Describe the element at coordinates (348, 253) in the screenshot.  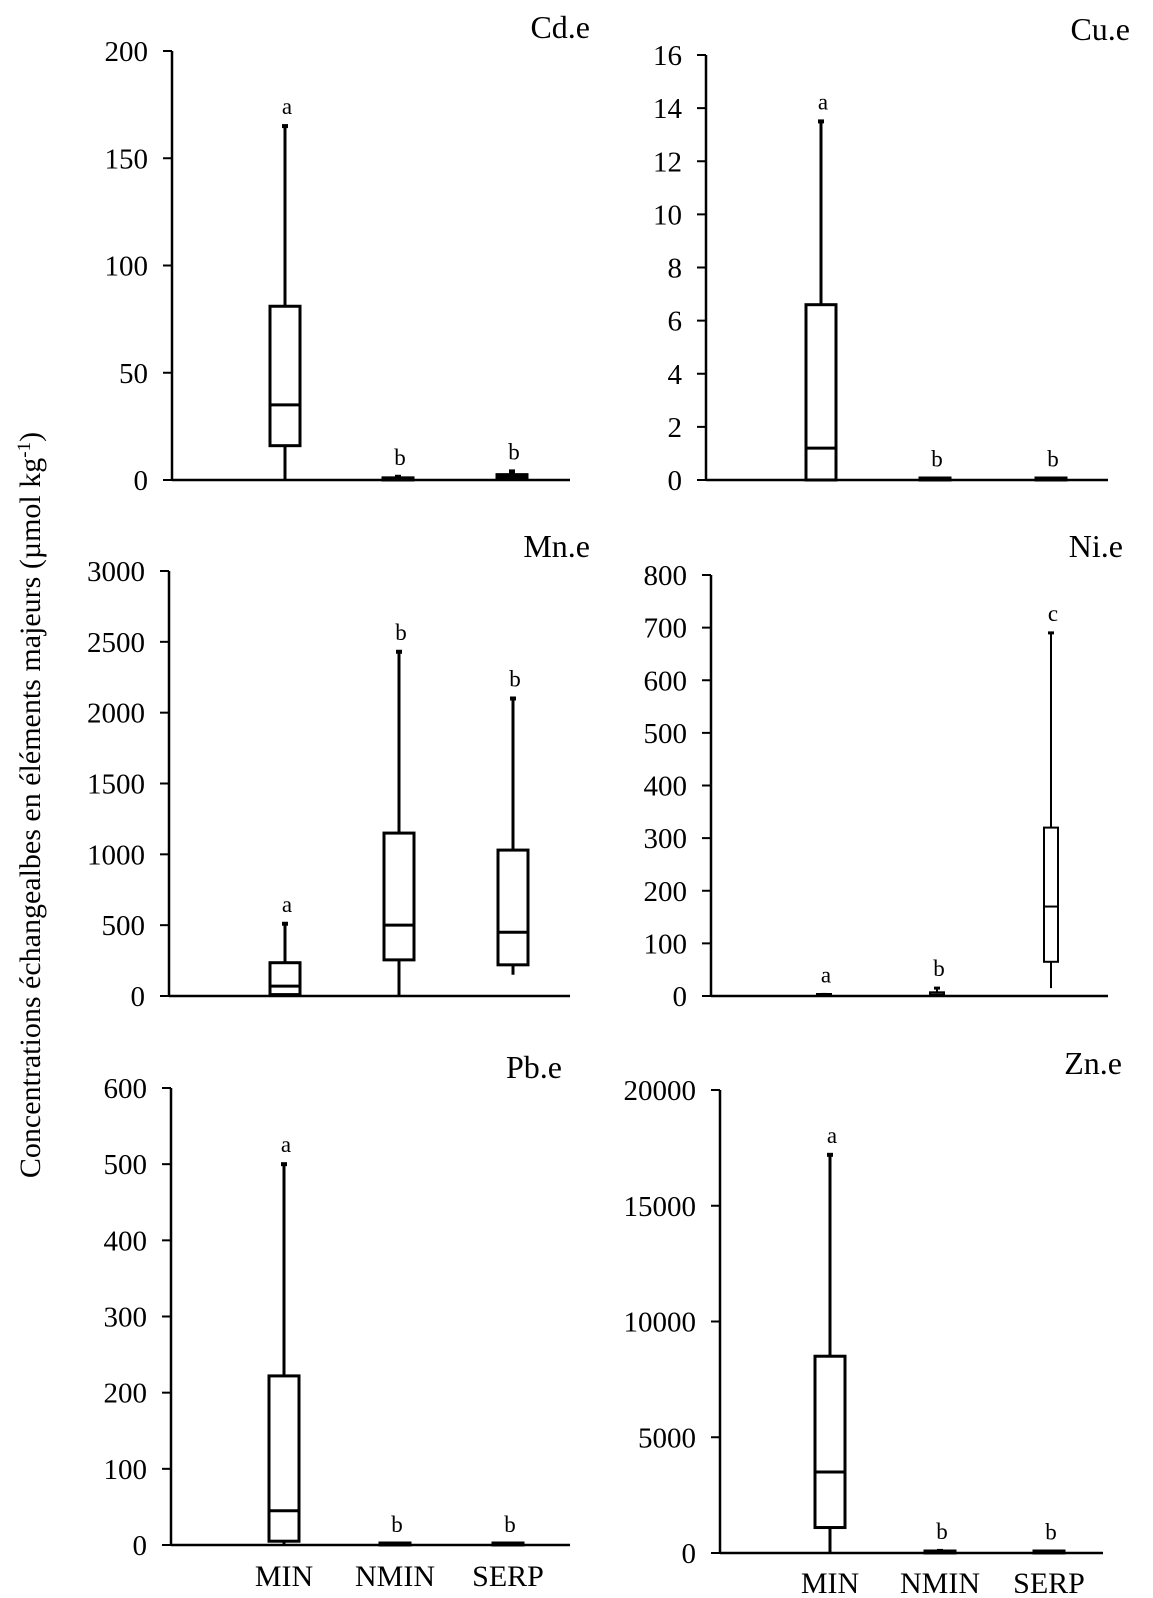
I see `panel-cd-e: Cd.e 0 50 100 150 200 a b b` at that location.